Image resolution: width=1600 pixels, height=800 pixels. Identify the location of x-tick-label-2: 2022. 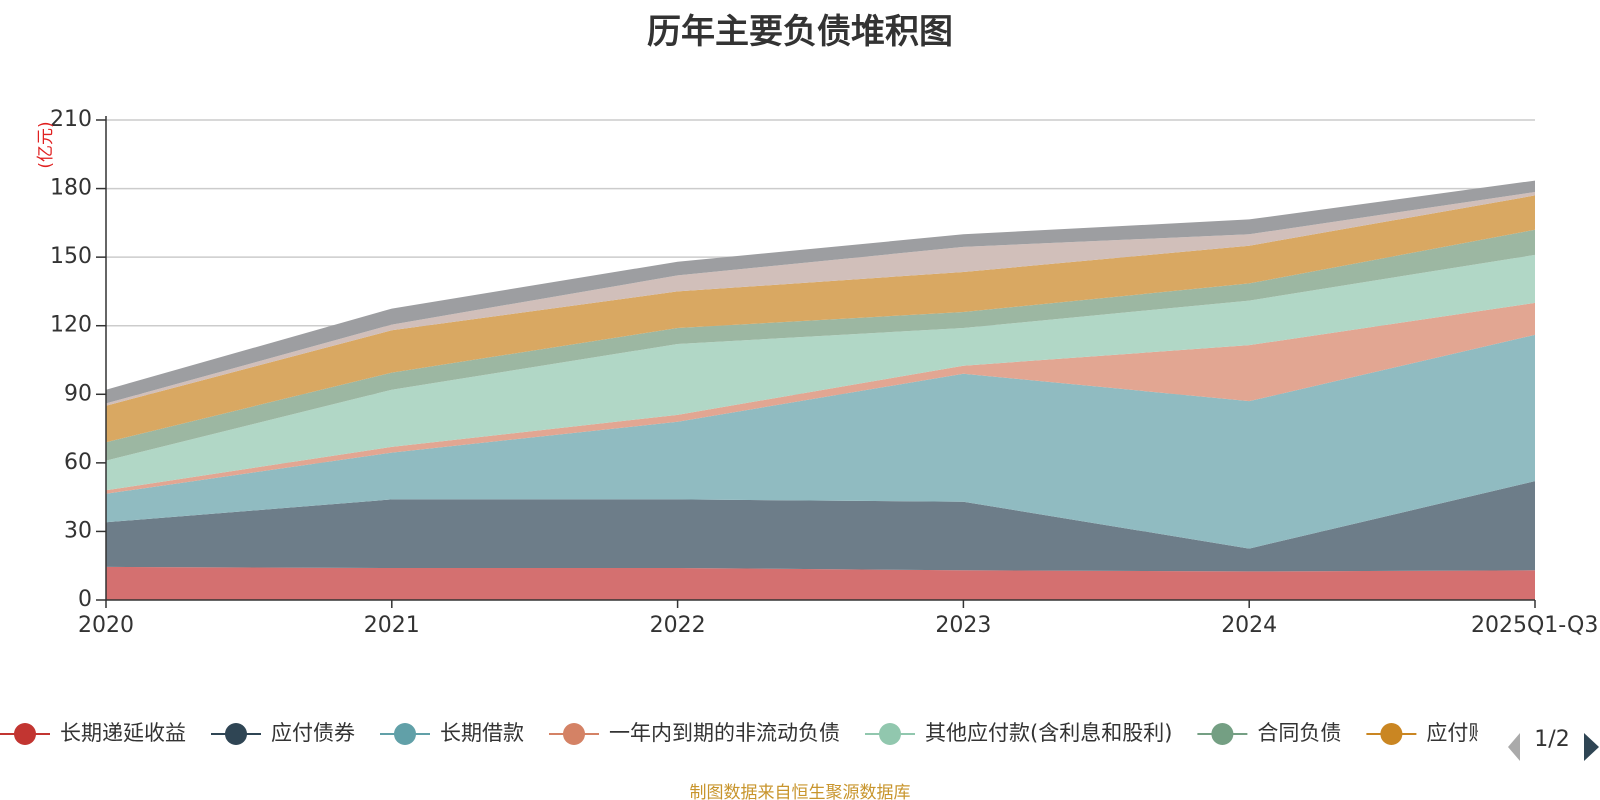
(678, 625).